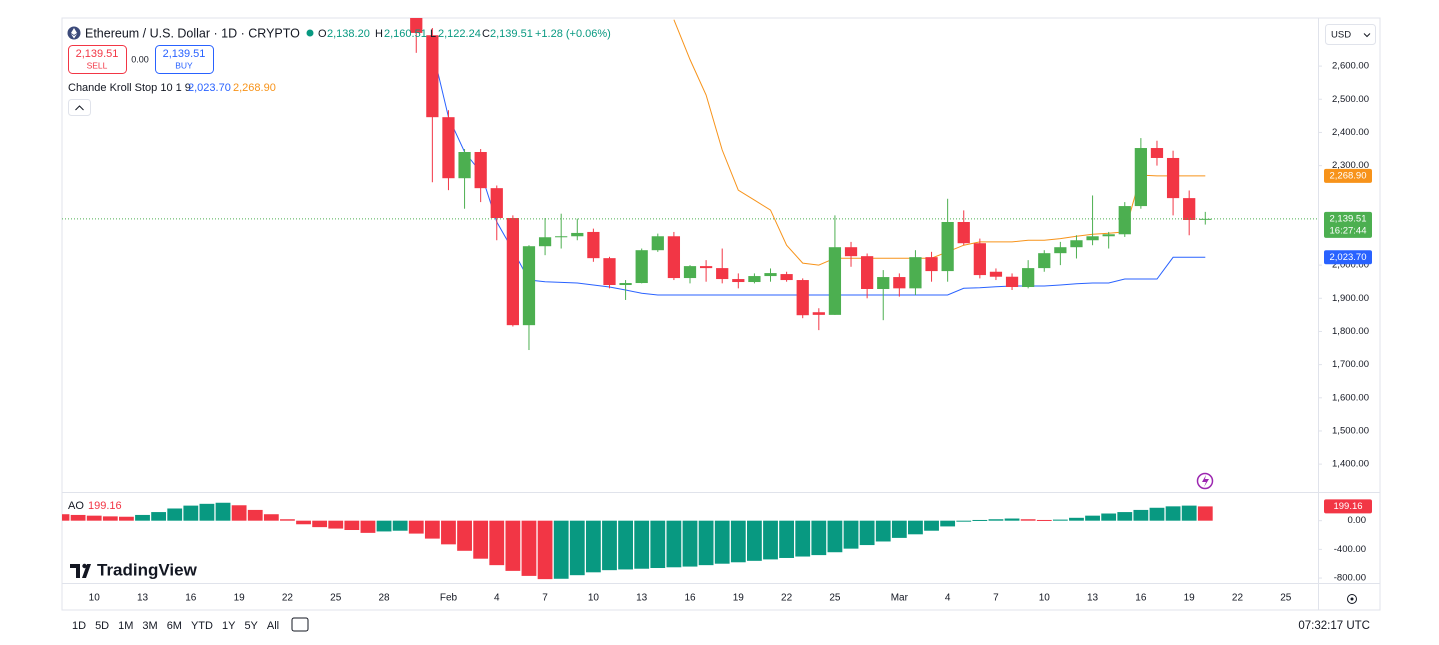  I want to click on y-tick-label: 1,800.00, so click(1350, 331).